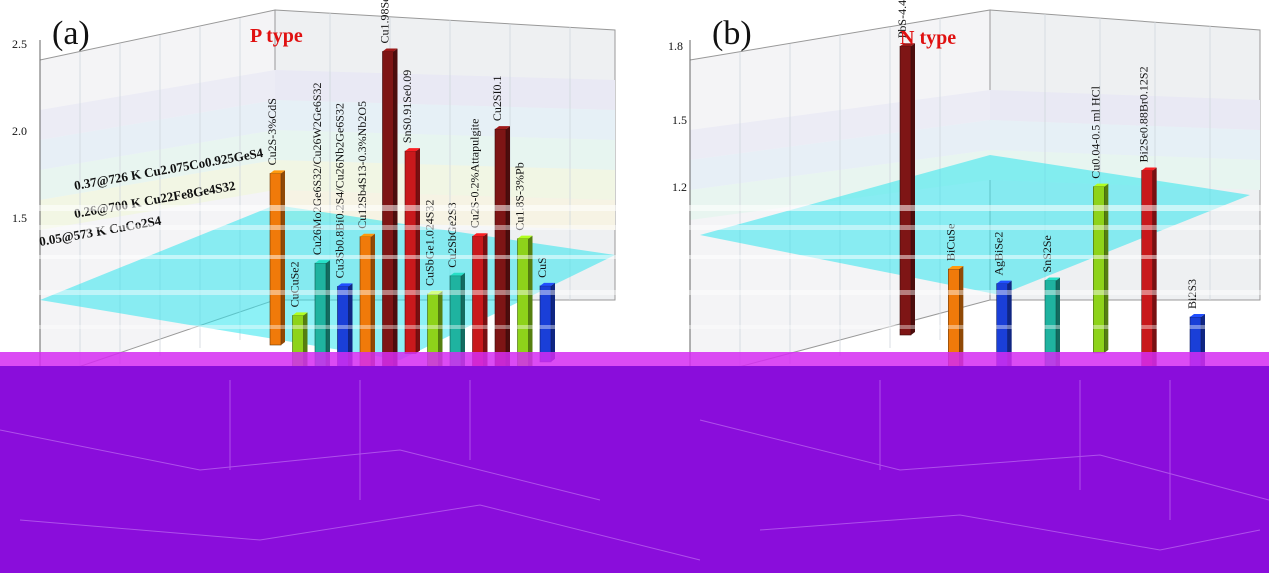 The width and height of the screenshot is (1269, 573). I want to click on bar-label-0-9: Cu2S-0.2%Attapulgite, so click(475, 174).